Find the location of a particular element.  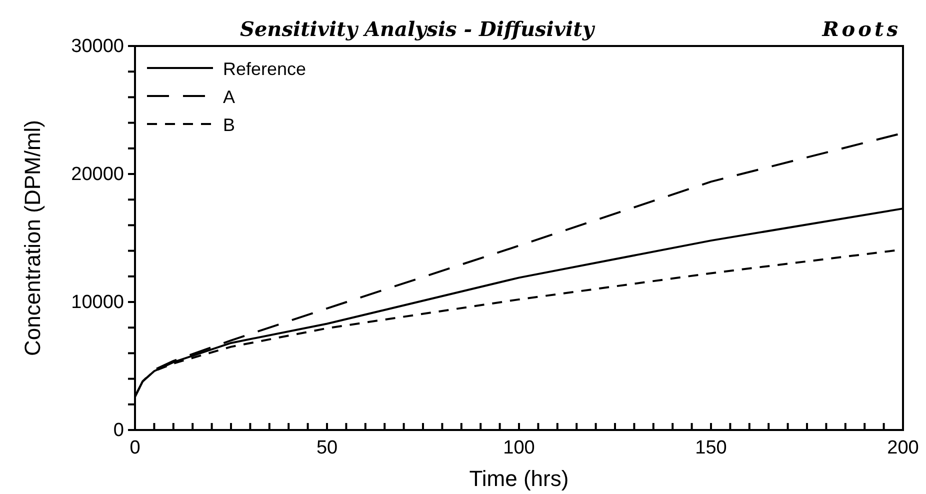

y-tick-label: 10000 is located at coordinates (97, 303).